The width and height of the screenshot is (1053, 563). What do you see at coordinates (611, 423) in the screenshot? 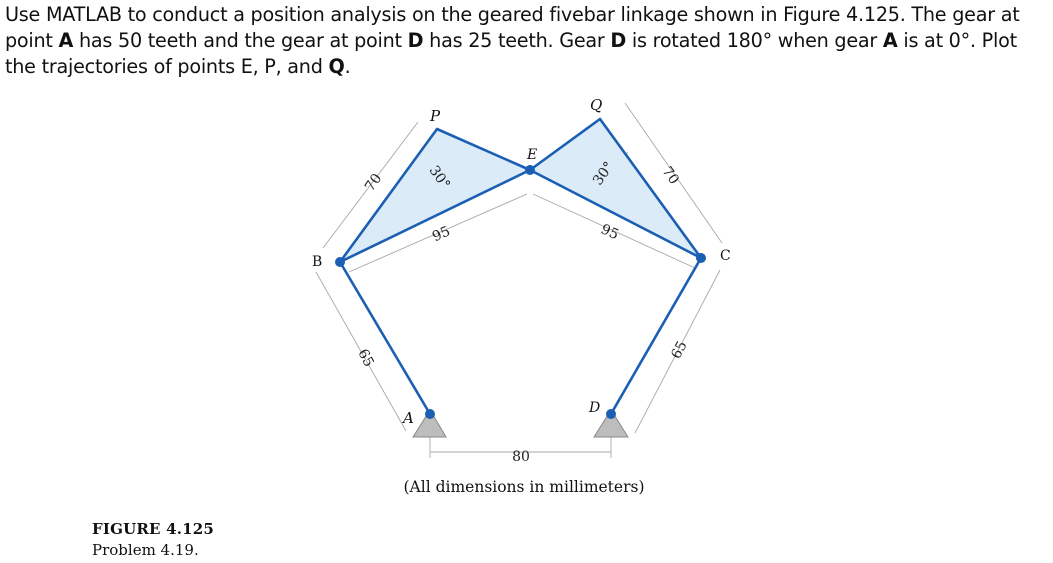
I see `ground-support-d` at bounding box center [611, 423].